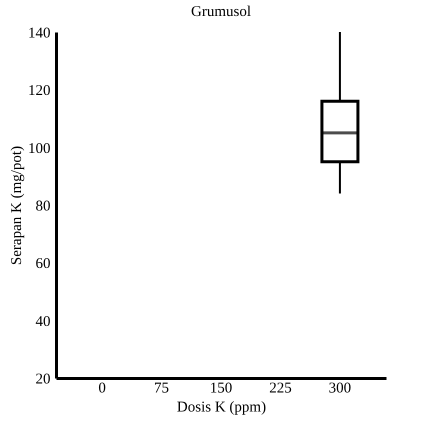 This screenshot has height=443, width=443. Describe the element at coordinates (43, 380) in the screenshot. I see `y-tick-label: 20` at that location.